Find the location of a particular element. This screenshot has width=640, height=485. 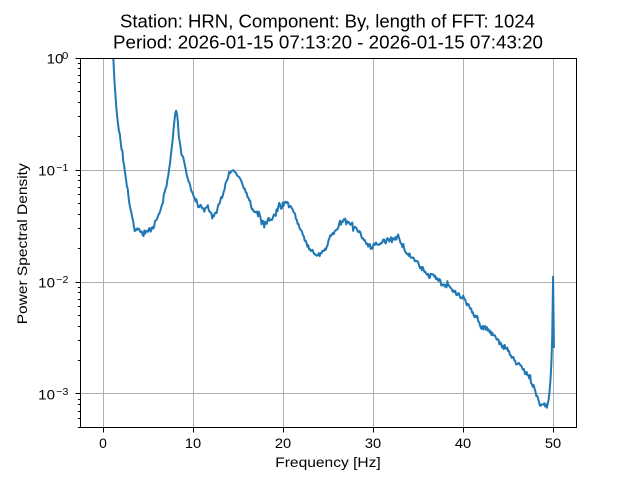

svg-text: −1 is located at coordinates (62, 168).